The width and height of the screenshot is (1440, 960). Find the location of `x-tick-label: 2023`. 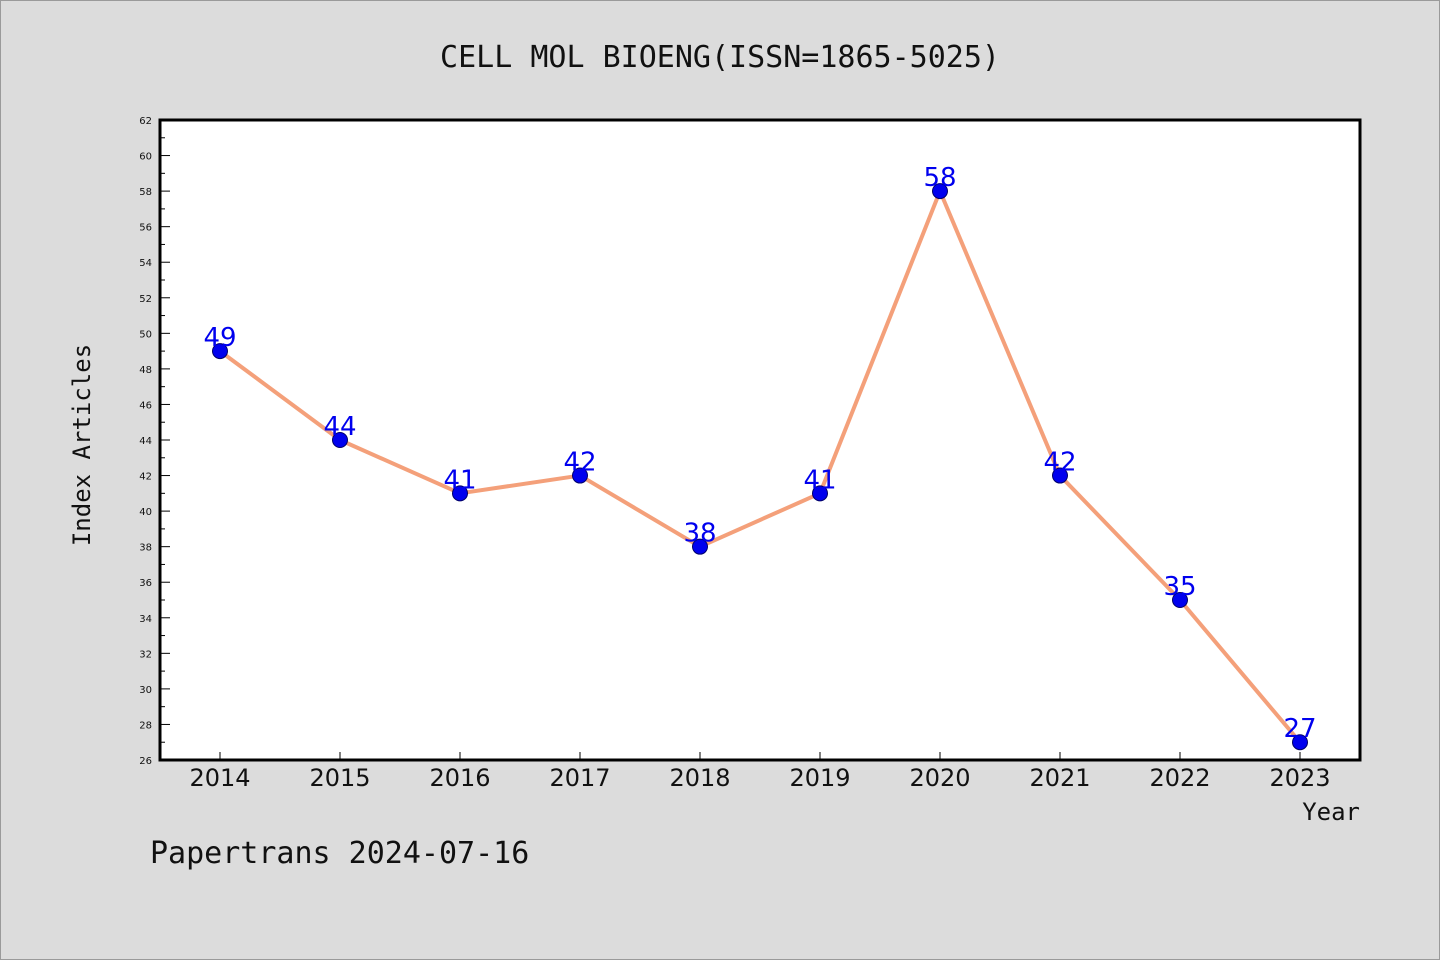

x-tick-label: 2023 is located at coordinates (1299, 778).